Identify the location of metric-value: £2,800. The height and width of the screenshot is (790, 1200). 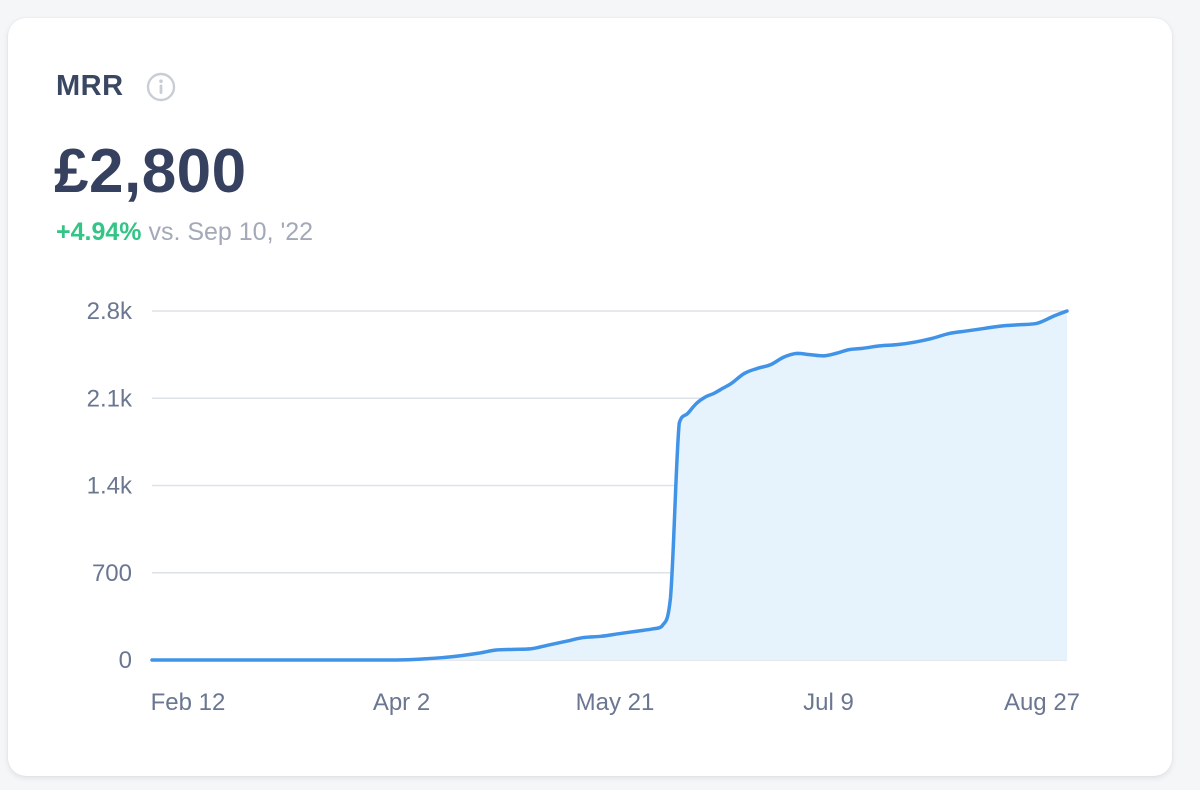
(150, 171).